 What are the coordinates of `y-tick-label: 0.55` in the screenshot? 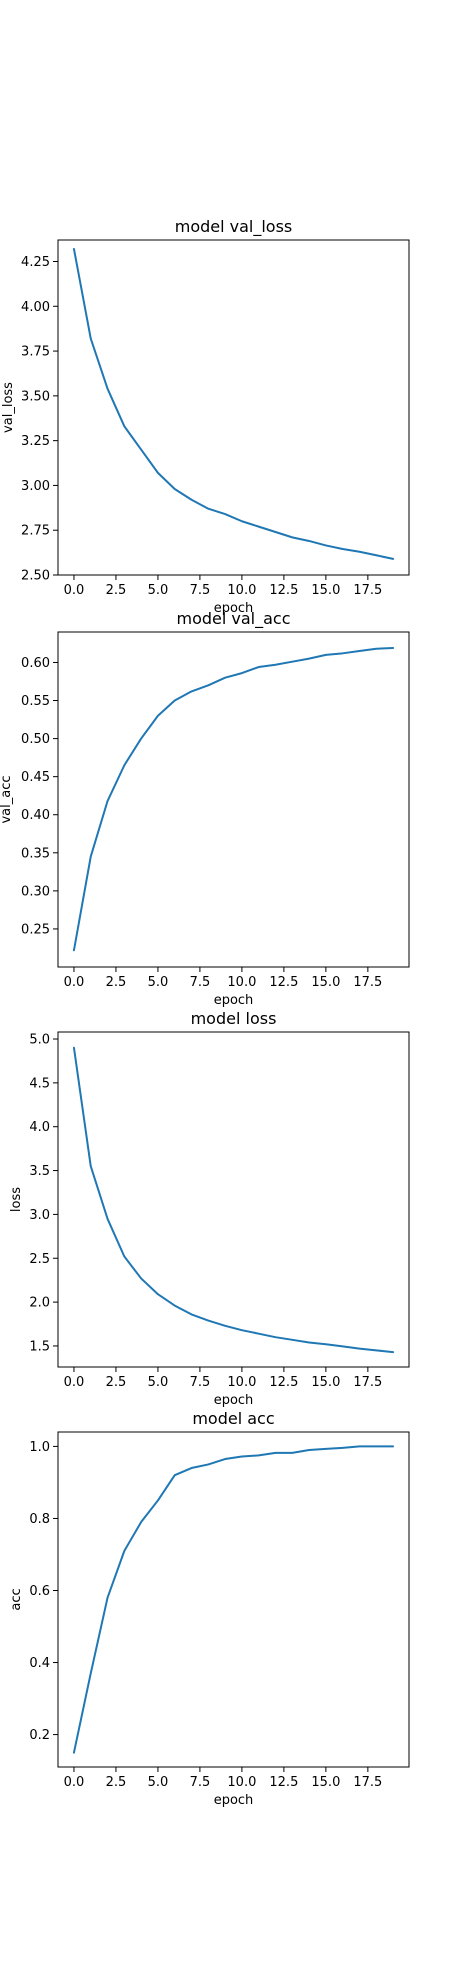 It's located at (35, 701).